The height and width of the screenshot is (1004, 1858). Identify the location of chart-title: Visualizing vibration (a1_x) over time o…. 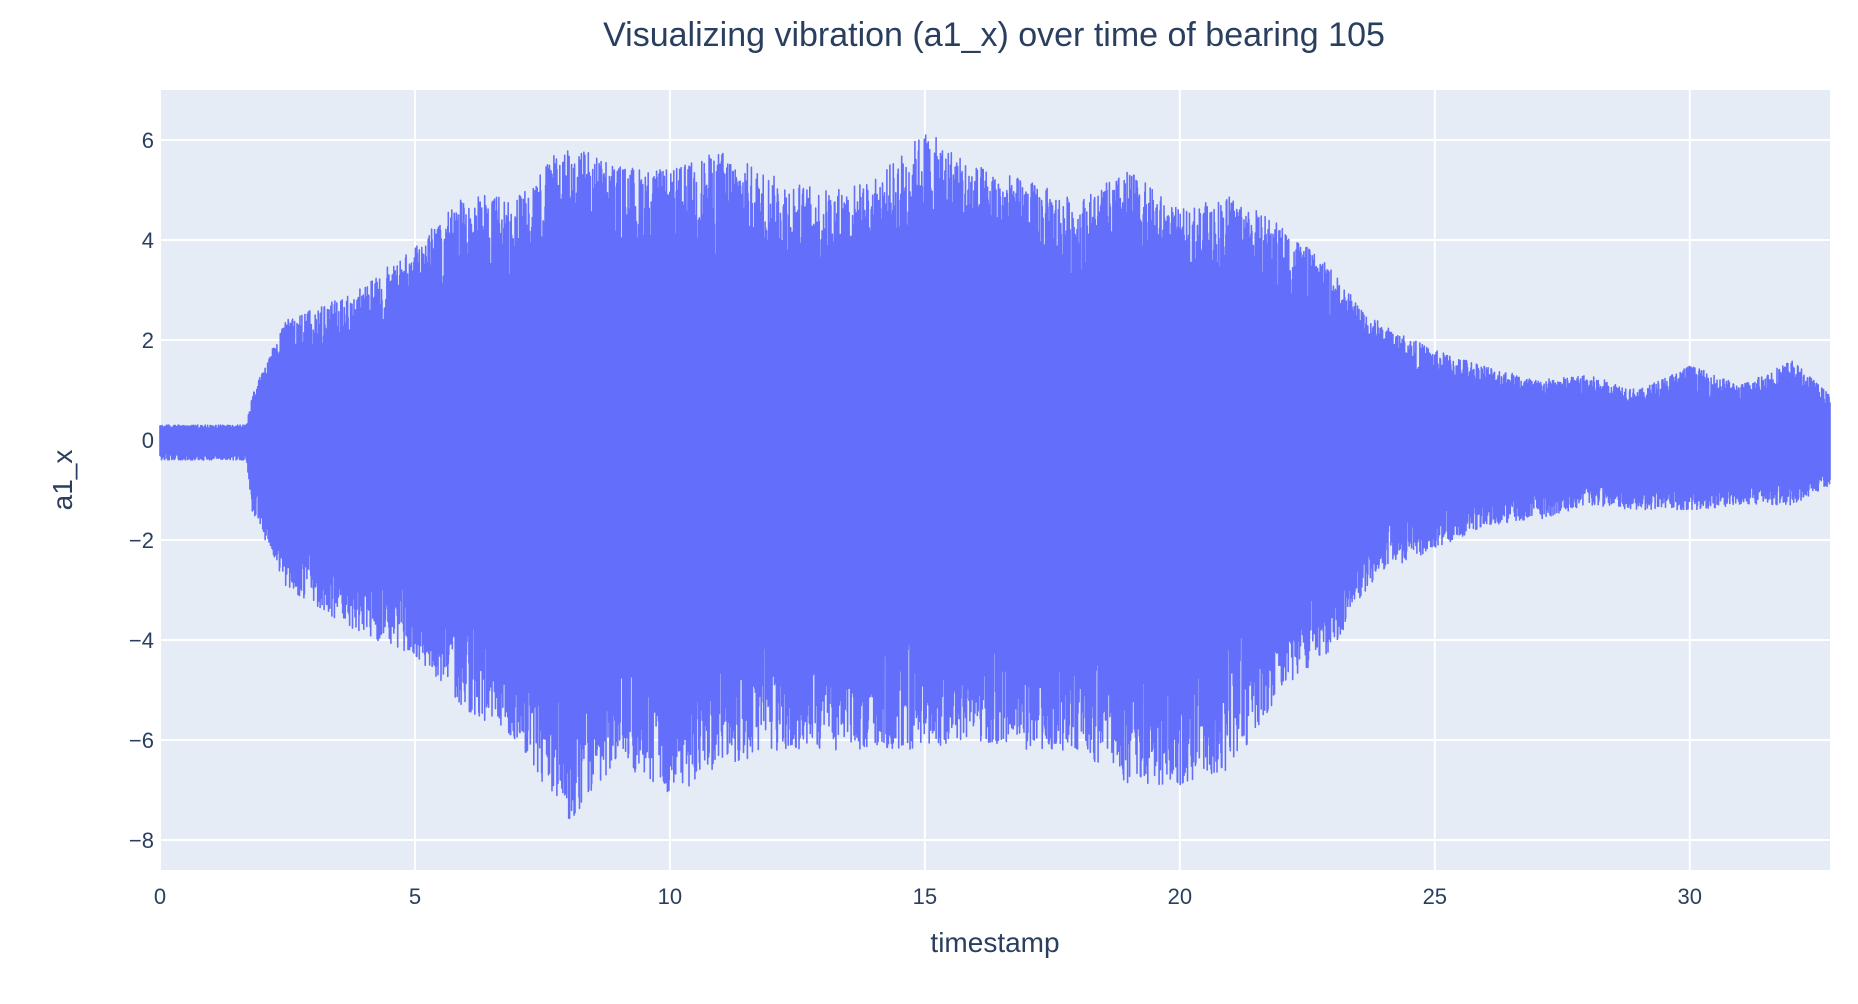
(994, 35).